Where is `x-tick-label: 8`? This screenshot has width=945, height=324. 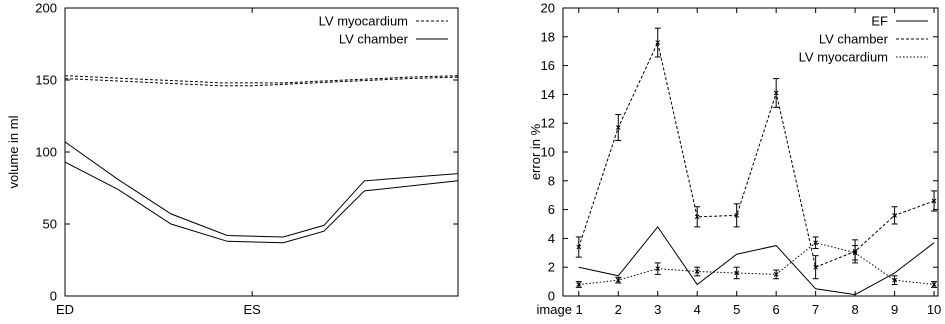 x-tick-label: 8 is located at coordinates (854, 309).